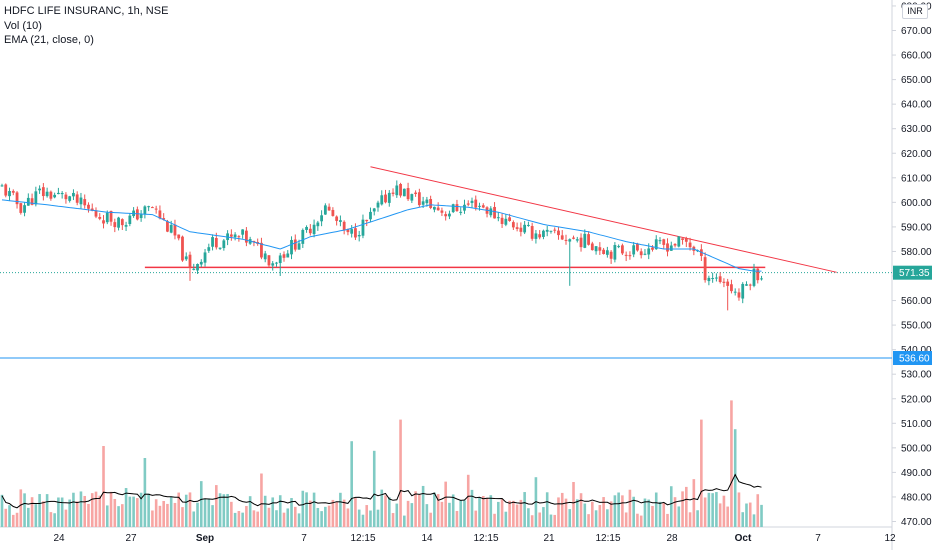 The height and width of the screenshot is (550, 932). Describe the element at coordinates (23, 25) in the screenshot. I see `volume-indicator-label: Vol (10)` at that location.